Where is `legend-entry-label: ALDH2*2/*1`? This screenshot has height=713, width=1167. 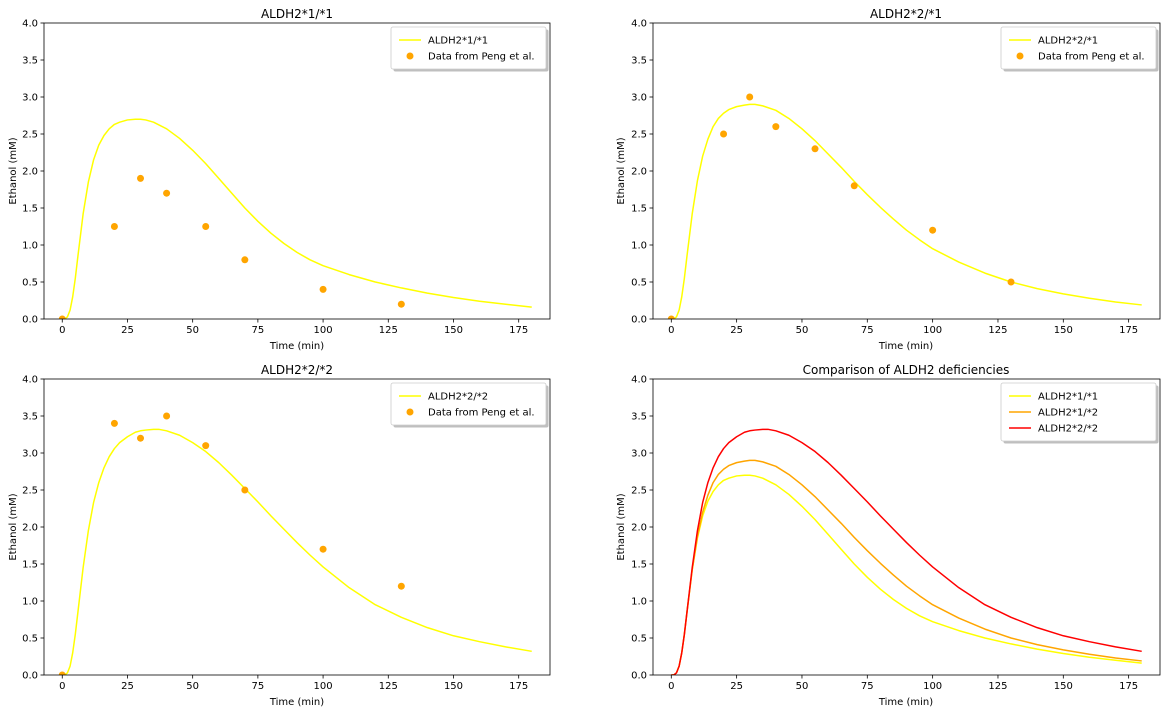 legend-entry-label: ALDH2*2/*1 is located at coordinates (1068, 41).